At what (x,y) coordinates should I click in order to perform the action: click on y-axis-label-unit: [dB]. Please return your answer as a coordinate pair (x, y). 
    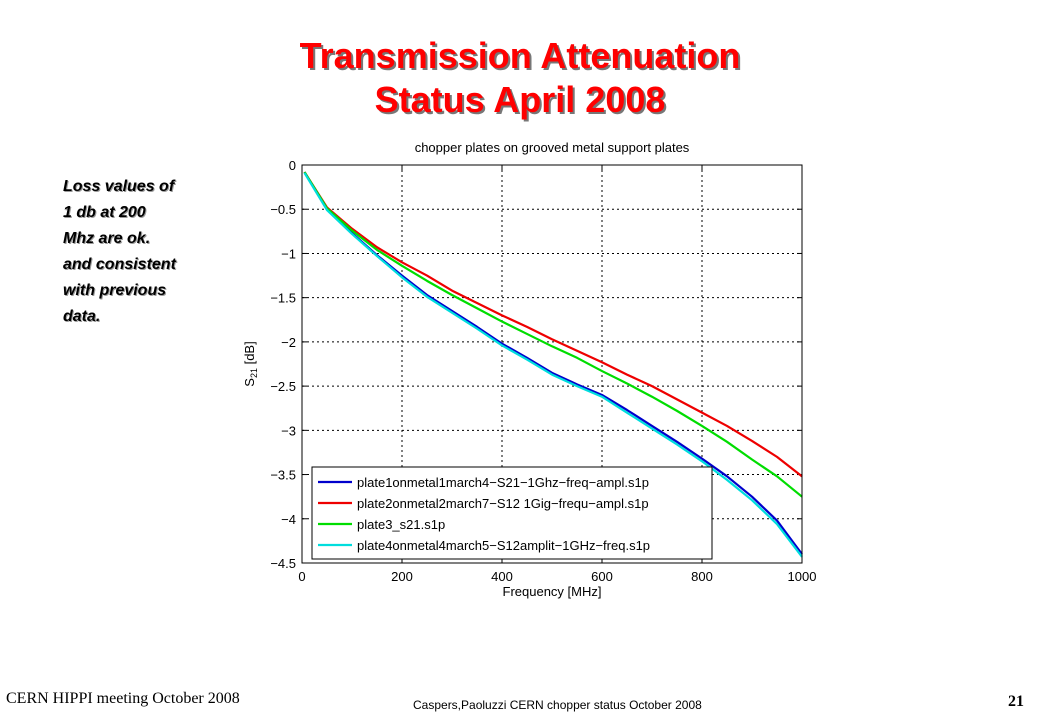
    Looking at the image, I should click on (249, 354).